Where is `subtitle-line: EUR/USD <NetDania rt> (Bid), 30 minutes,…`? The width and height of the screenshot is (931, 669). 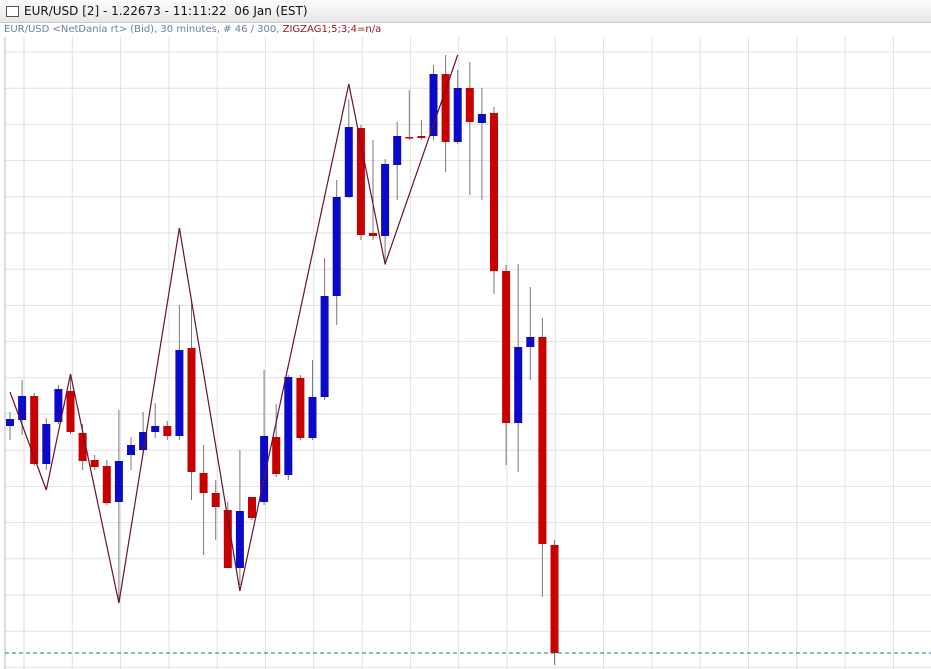
subtitle-line: EUR/USD <NetDania rt> (Bid), 30 minutes,… is located at coordinates (192, 29).